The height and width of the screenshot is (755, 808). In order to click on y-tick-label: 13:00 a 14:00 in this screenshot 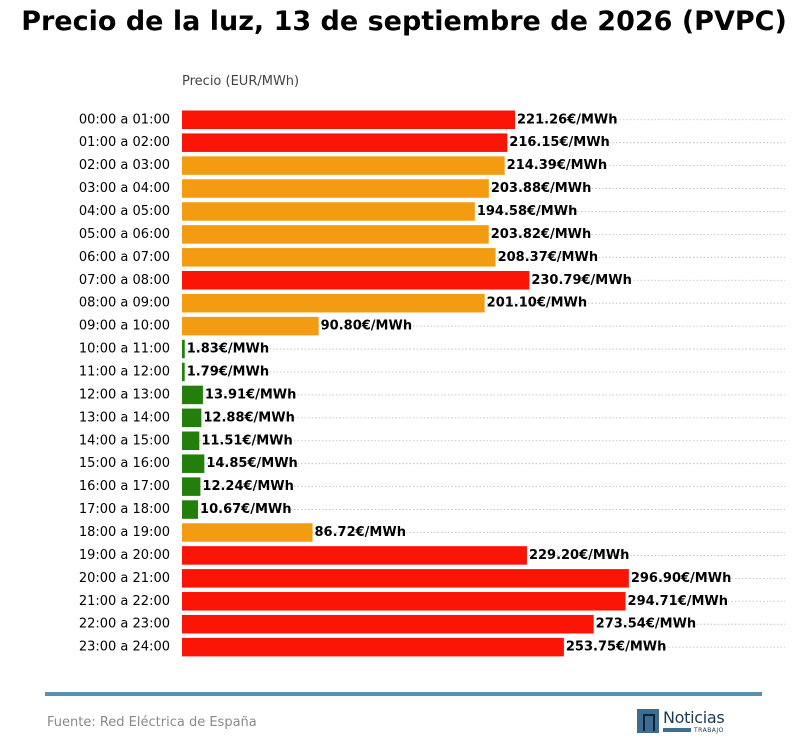, I will do `click(124, 417)`.